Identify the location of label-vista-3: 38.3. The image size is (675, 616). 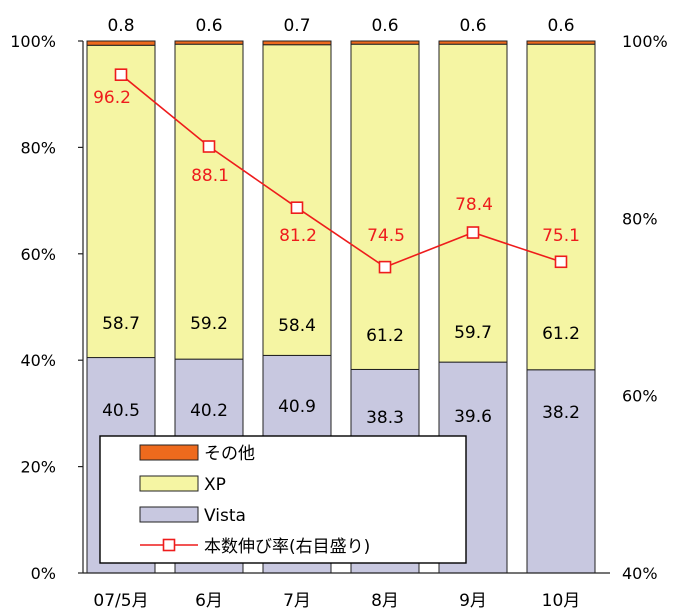
(385, 418).